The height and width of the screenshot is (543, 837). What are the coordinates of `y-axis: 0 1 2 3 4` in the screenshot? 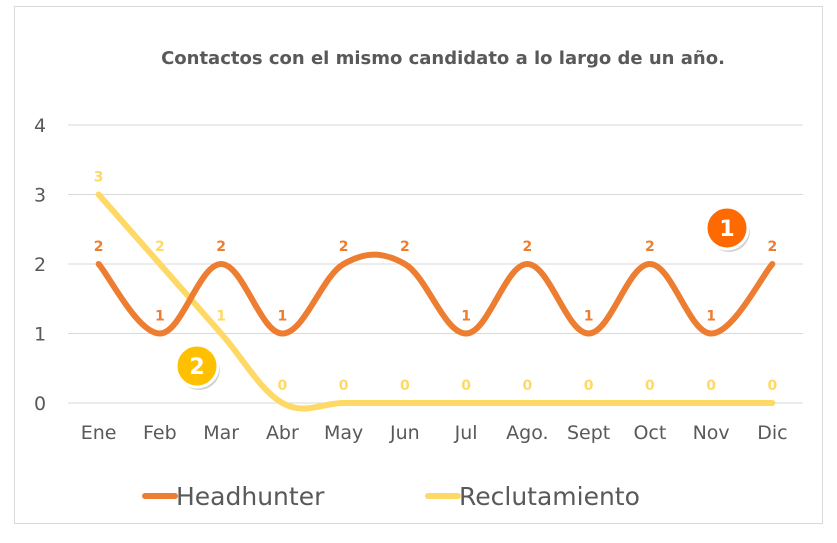 It's located at (40, 265).